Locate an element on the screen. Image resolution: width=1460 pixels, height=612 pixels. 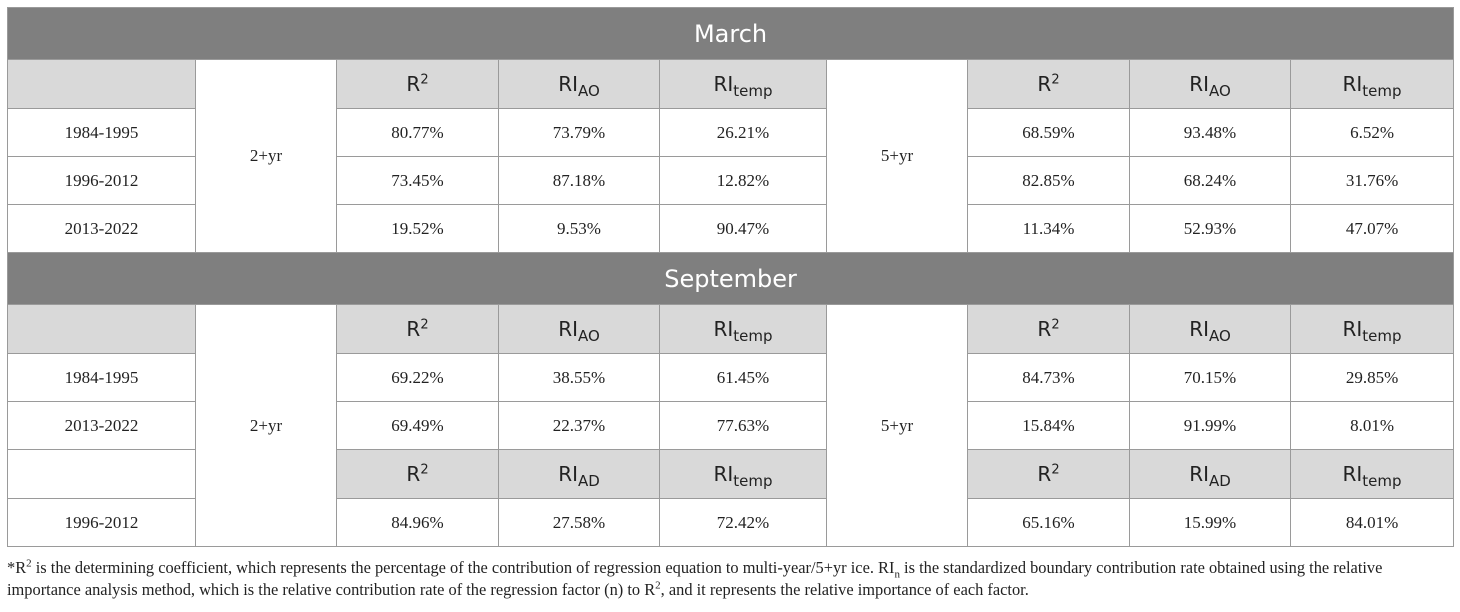
value-cell: 8.01% is located at coordinates (1372, 425).